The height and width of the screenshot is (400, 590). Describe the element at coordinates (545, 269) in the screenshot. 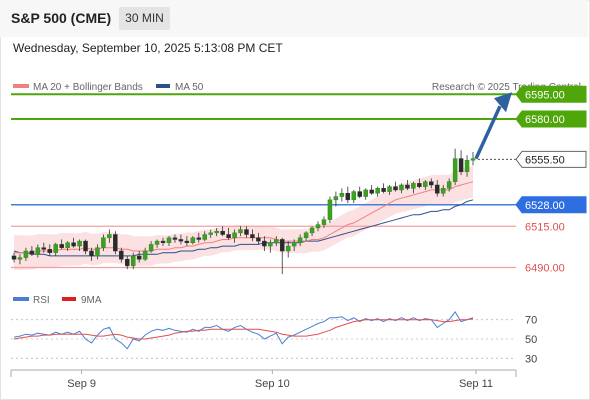

I see `price-label-support: 6490.00` at that location.